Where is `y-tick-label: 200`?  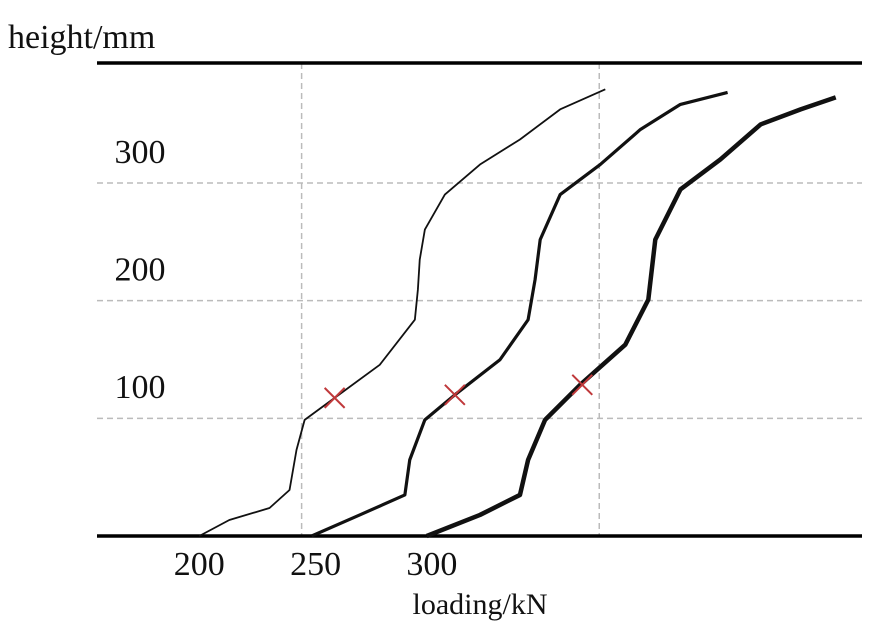 y-tick-label: 200 is located at coordinates (140, 269).